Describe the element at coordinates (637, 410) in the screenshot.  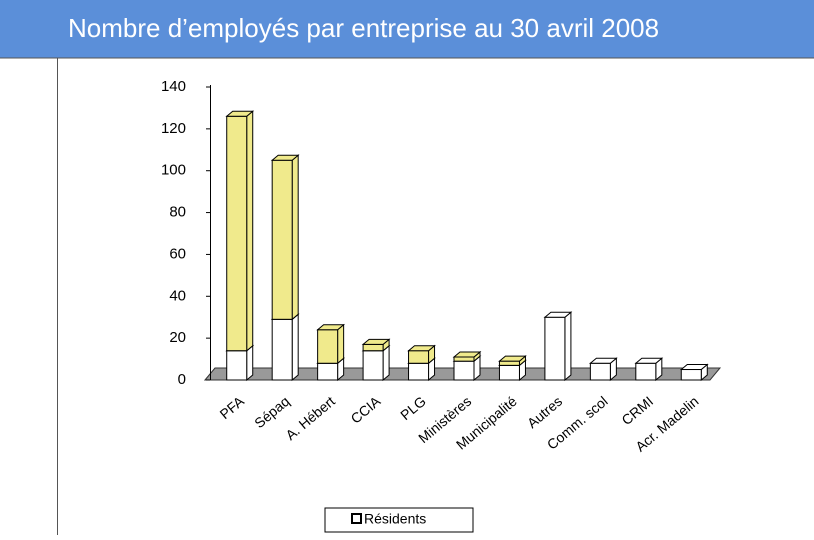
I see `x-tick-label: CRMI` at that location.